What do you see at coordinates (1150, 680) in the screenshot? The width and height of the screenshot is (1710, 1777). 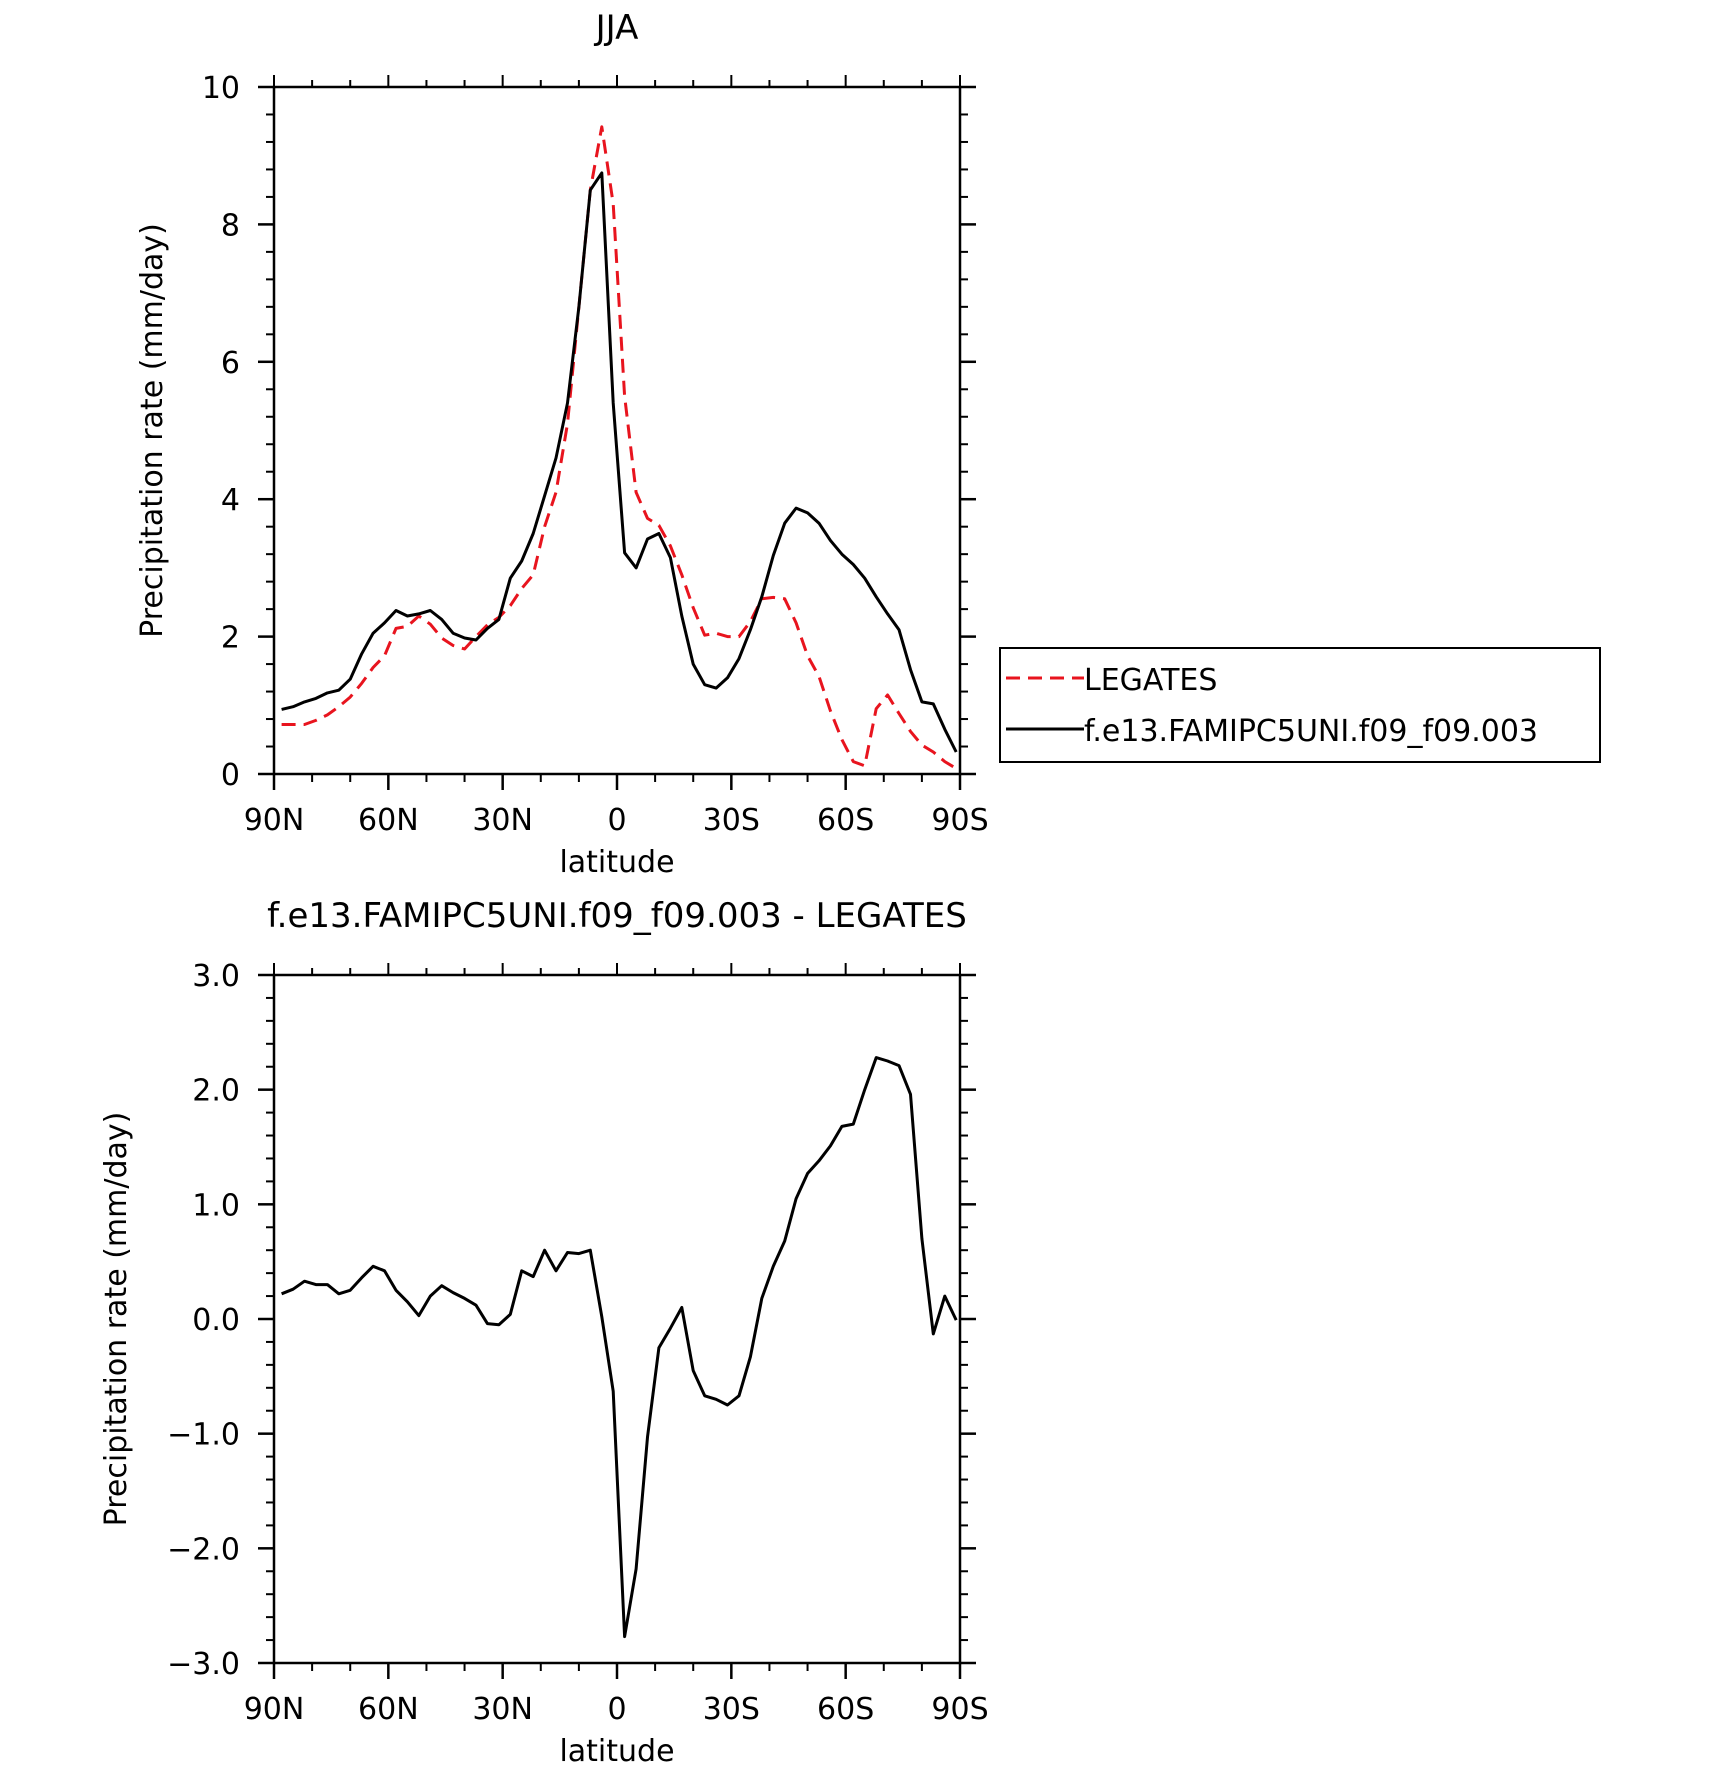 I see `legend-label-0: LEGATES` at bounding box center [1150, 680].